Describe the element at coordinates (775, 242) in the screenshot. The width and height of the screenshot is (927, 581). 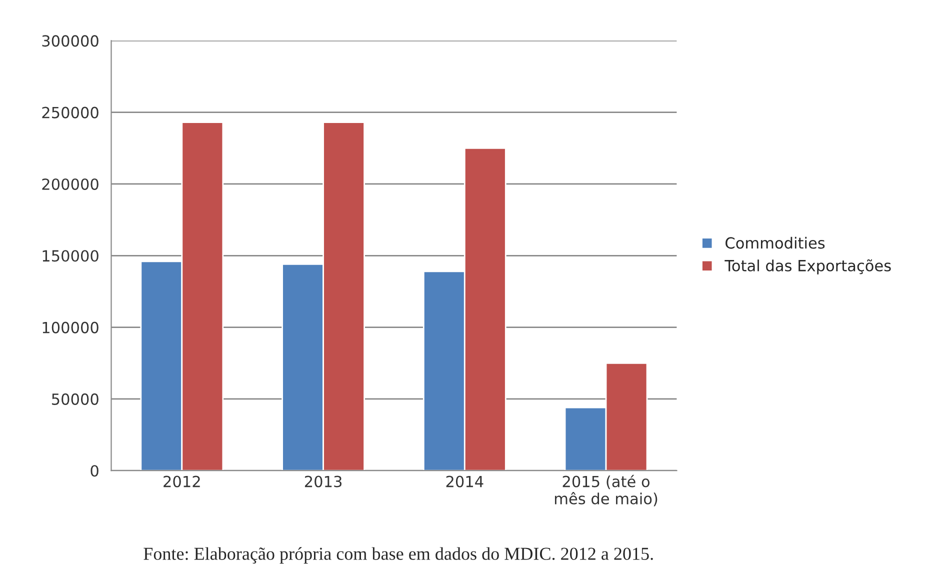
I see `legend-label: Commodities` at that location.